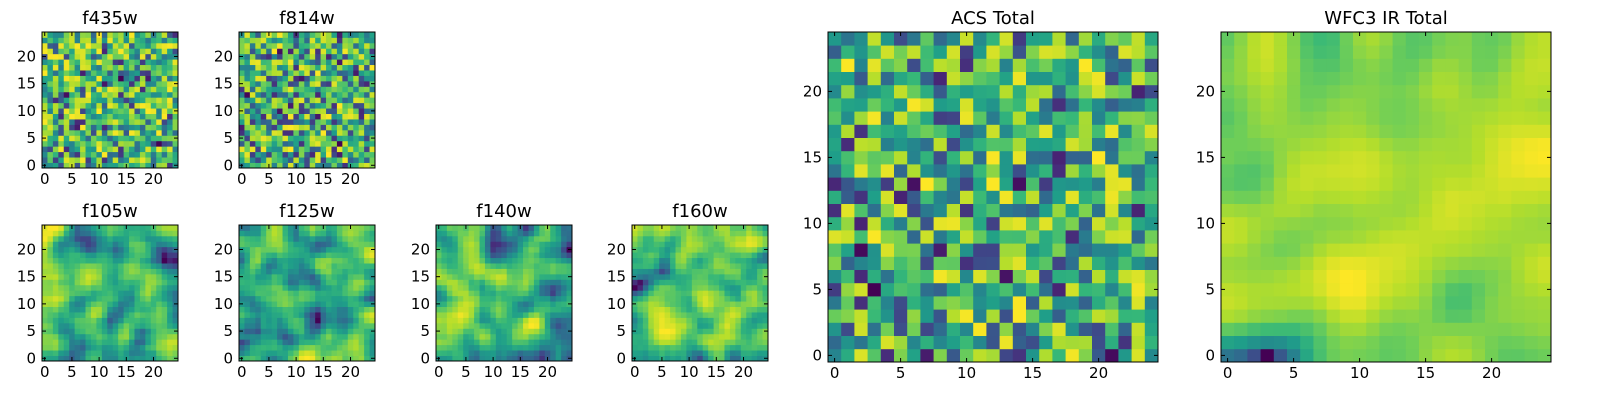  What do you see at coordinates (296, 179) in the screenshot?
I see `x-tick-label: 10` at bounding box center [296, 179].